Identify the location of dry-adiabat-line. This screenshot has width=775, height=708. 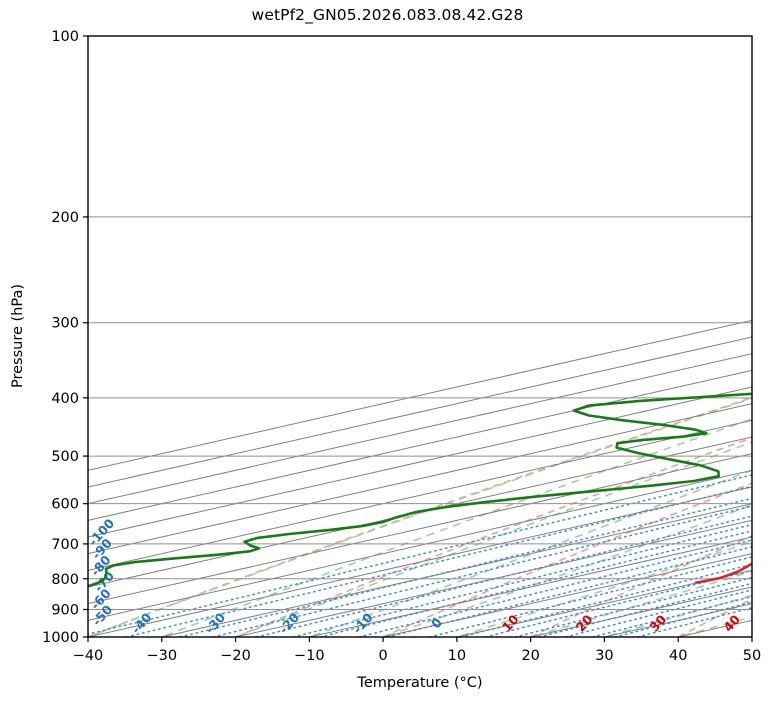
(641, 585).